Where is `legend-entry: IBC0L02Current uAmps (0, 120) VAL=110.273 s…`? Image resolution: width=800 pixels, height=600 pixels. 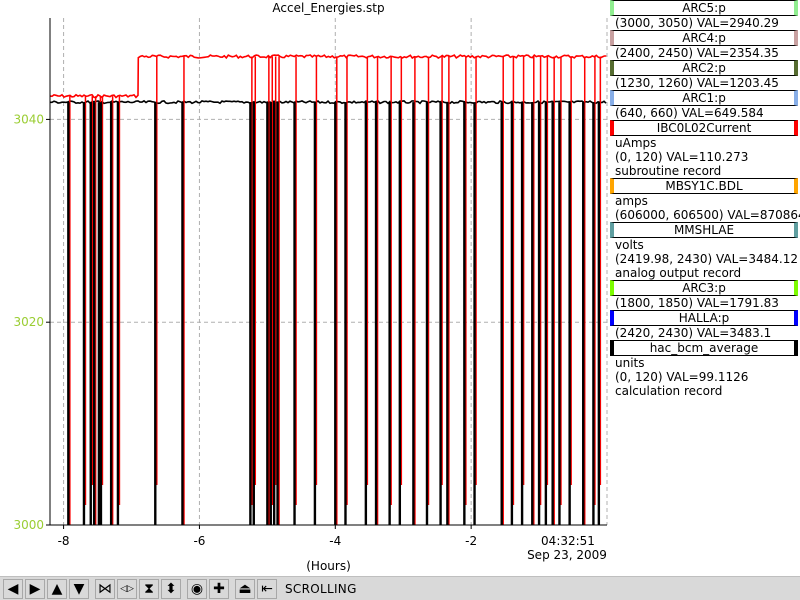
legend-entry: IBC0L02Current uAmps (0, 120) VAL=110.273 s… is located at coordinates (704, 149).